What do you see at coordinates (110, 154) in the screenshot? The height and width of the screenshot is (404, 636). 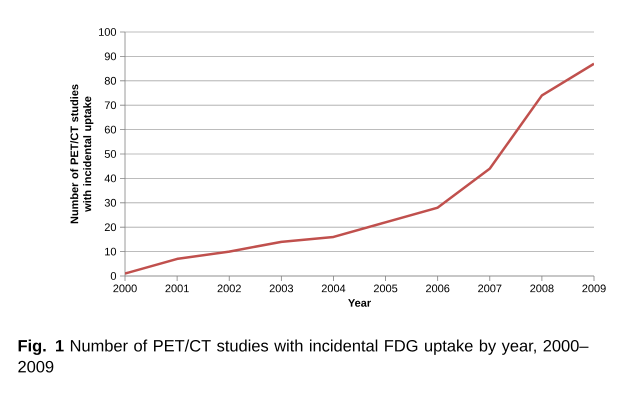 I see `y-tick-label: 50` at bounding box center [110, 154].